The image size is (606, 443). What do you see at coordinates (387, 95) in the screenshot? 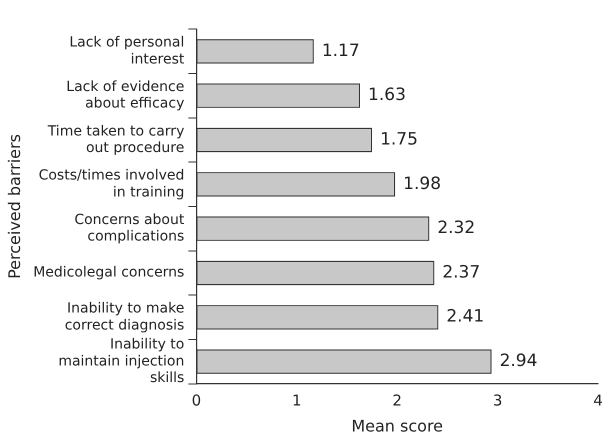
I see `data-label: 1.63` at bounding box center [387, 95].